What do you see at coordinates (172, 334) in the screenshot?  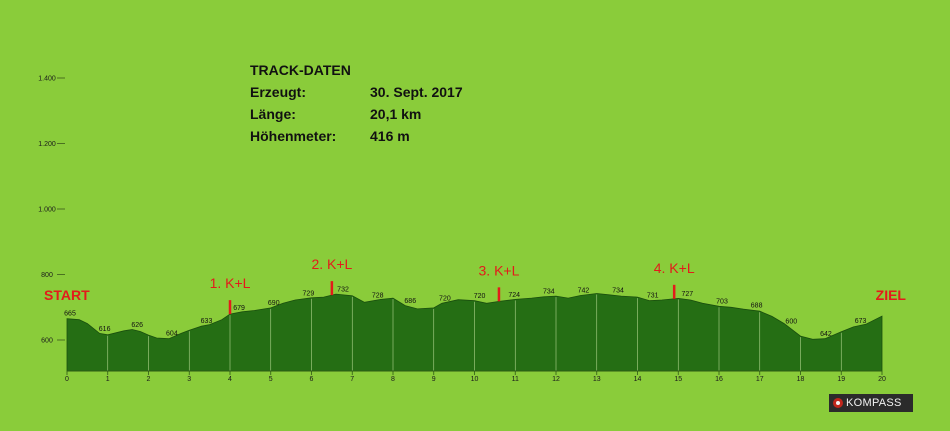 I see `elevation-value-label: 604` at bounding box center [172, 334].